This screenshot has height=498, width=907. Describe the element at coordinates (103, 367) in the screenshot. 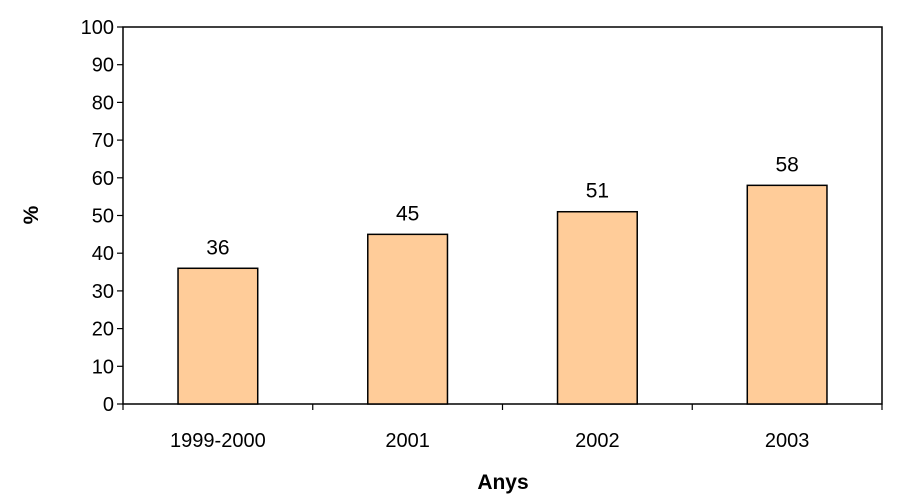

I see `y-tick-label: 10` at that location.